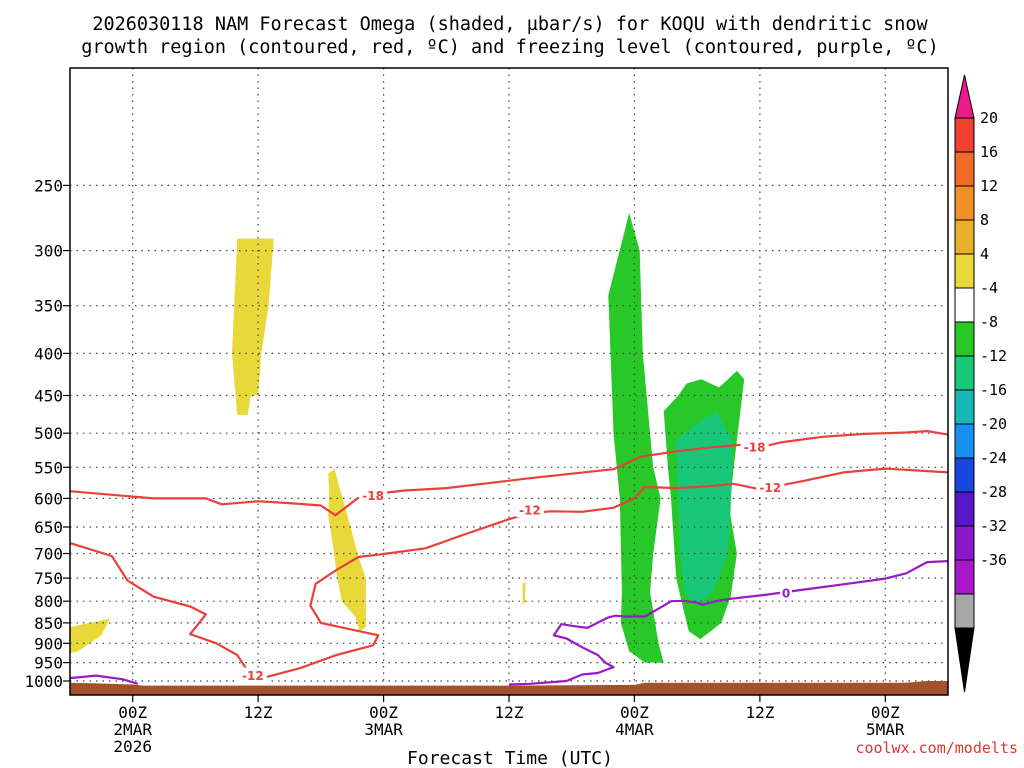  I want to click on colorbar-label: -28, so click(993, 492).